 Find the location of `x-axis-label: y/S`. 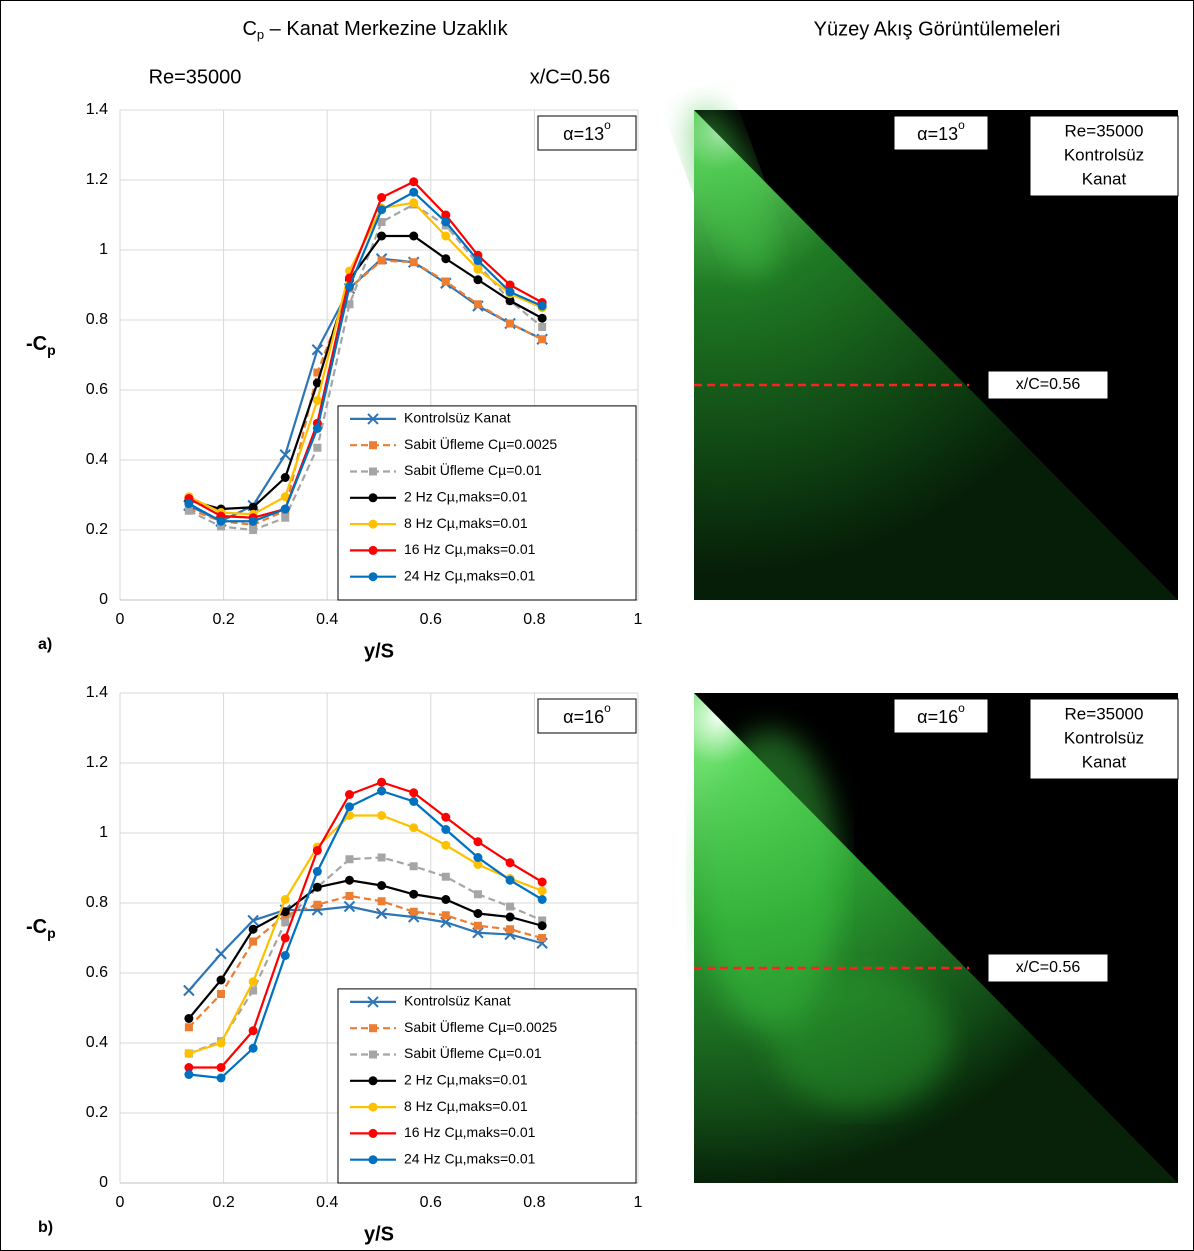

x-axis-label: y/S is located at coordinates (379, 651).